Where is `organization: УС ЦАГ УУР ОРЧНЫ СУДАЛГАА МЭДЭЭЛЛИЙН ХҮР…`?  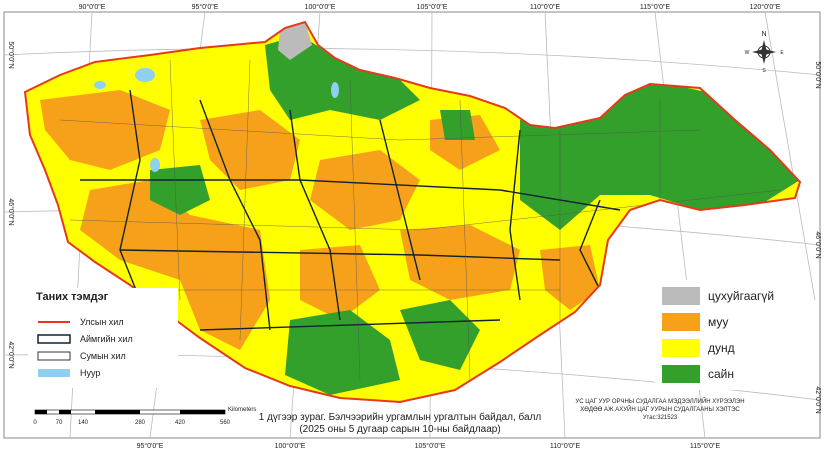
organization: УС ЦАГ УУР ОРЧНЫ СУДАЛГАА МЭДЭЭЛЛИЙН ХҮР… is located at coordinates (659, 401).